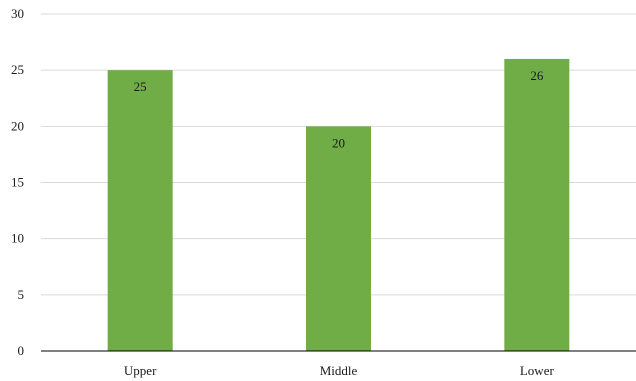 The image size is (636, 381). Describe the element at coordinates (21, 350) in the screenshot. I see `y-tick-label: 0` at that location.